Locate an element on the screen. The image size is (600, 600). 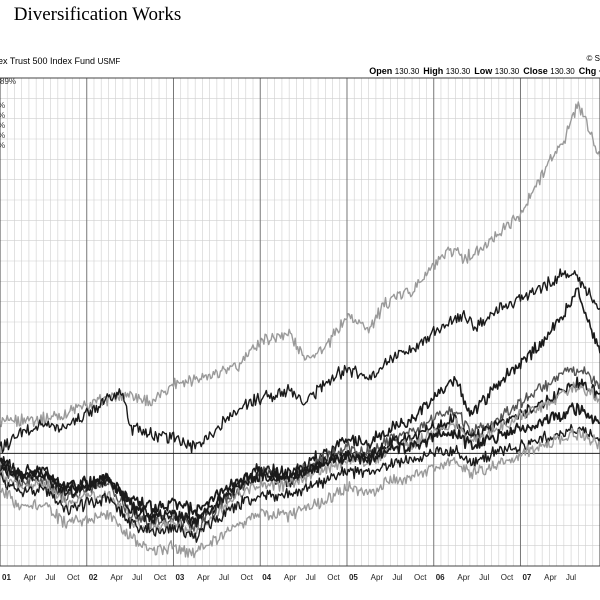
x-tick-label: 07 is located at coordinates (526, 577).